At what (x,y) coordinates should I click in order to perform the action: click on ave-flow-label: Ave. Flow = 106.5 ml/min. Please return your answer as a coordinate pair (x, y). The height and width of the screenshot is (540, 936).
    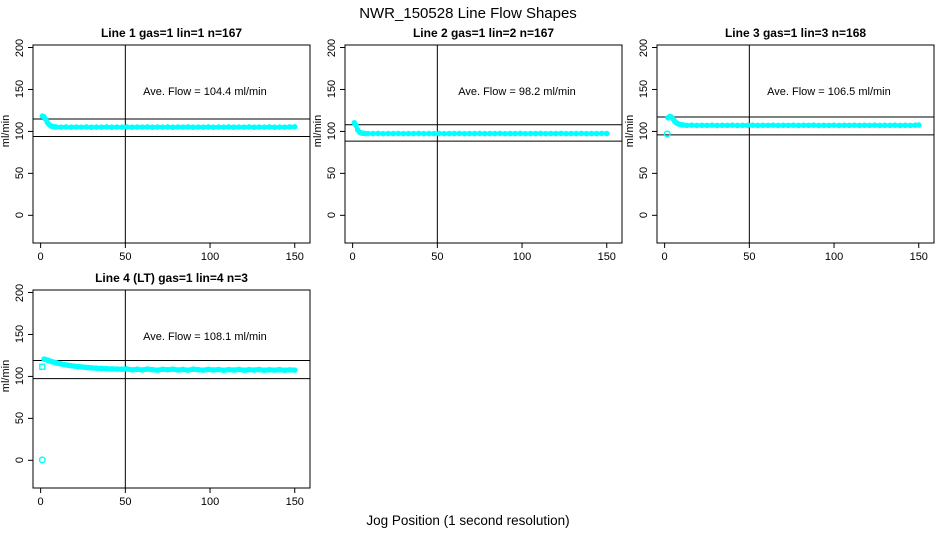
    Looking at the image, I should click on (829, 91).